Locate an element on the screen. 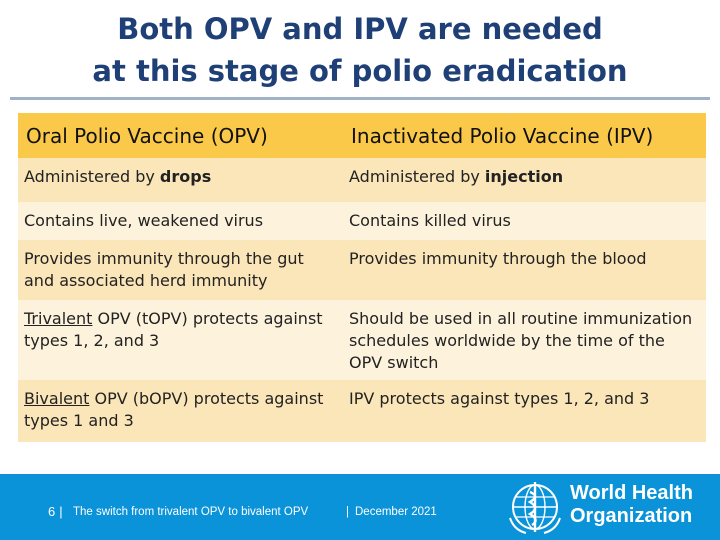 Image resolution: width=720 pixels, height=540 pixels. cell-ipv-types: IPV protects against types 1, 2, and 3 is located at coordinates (524, 411).